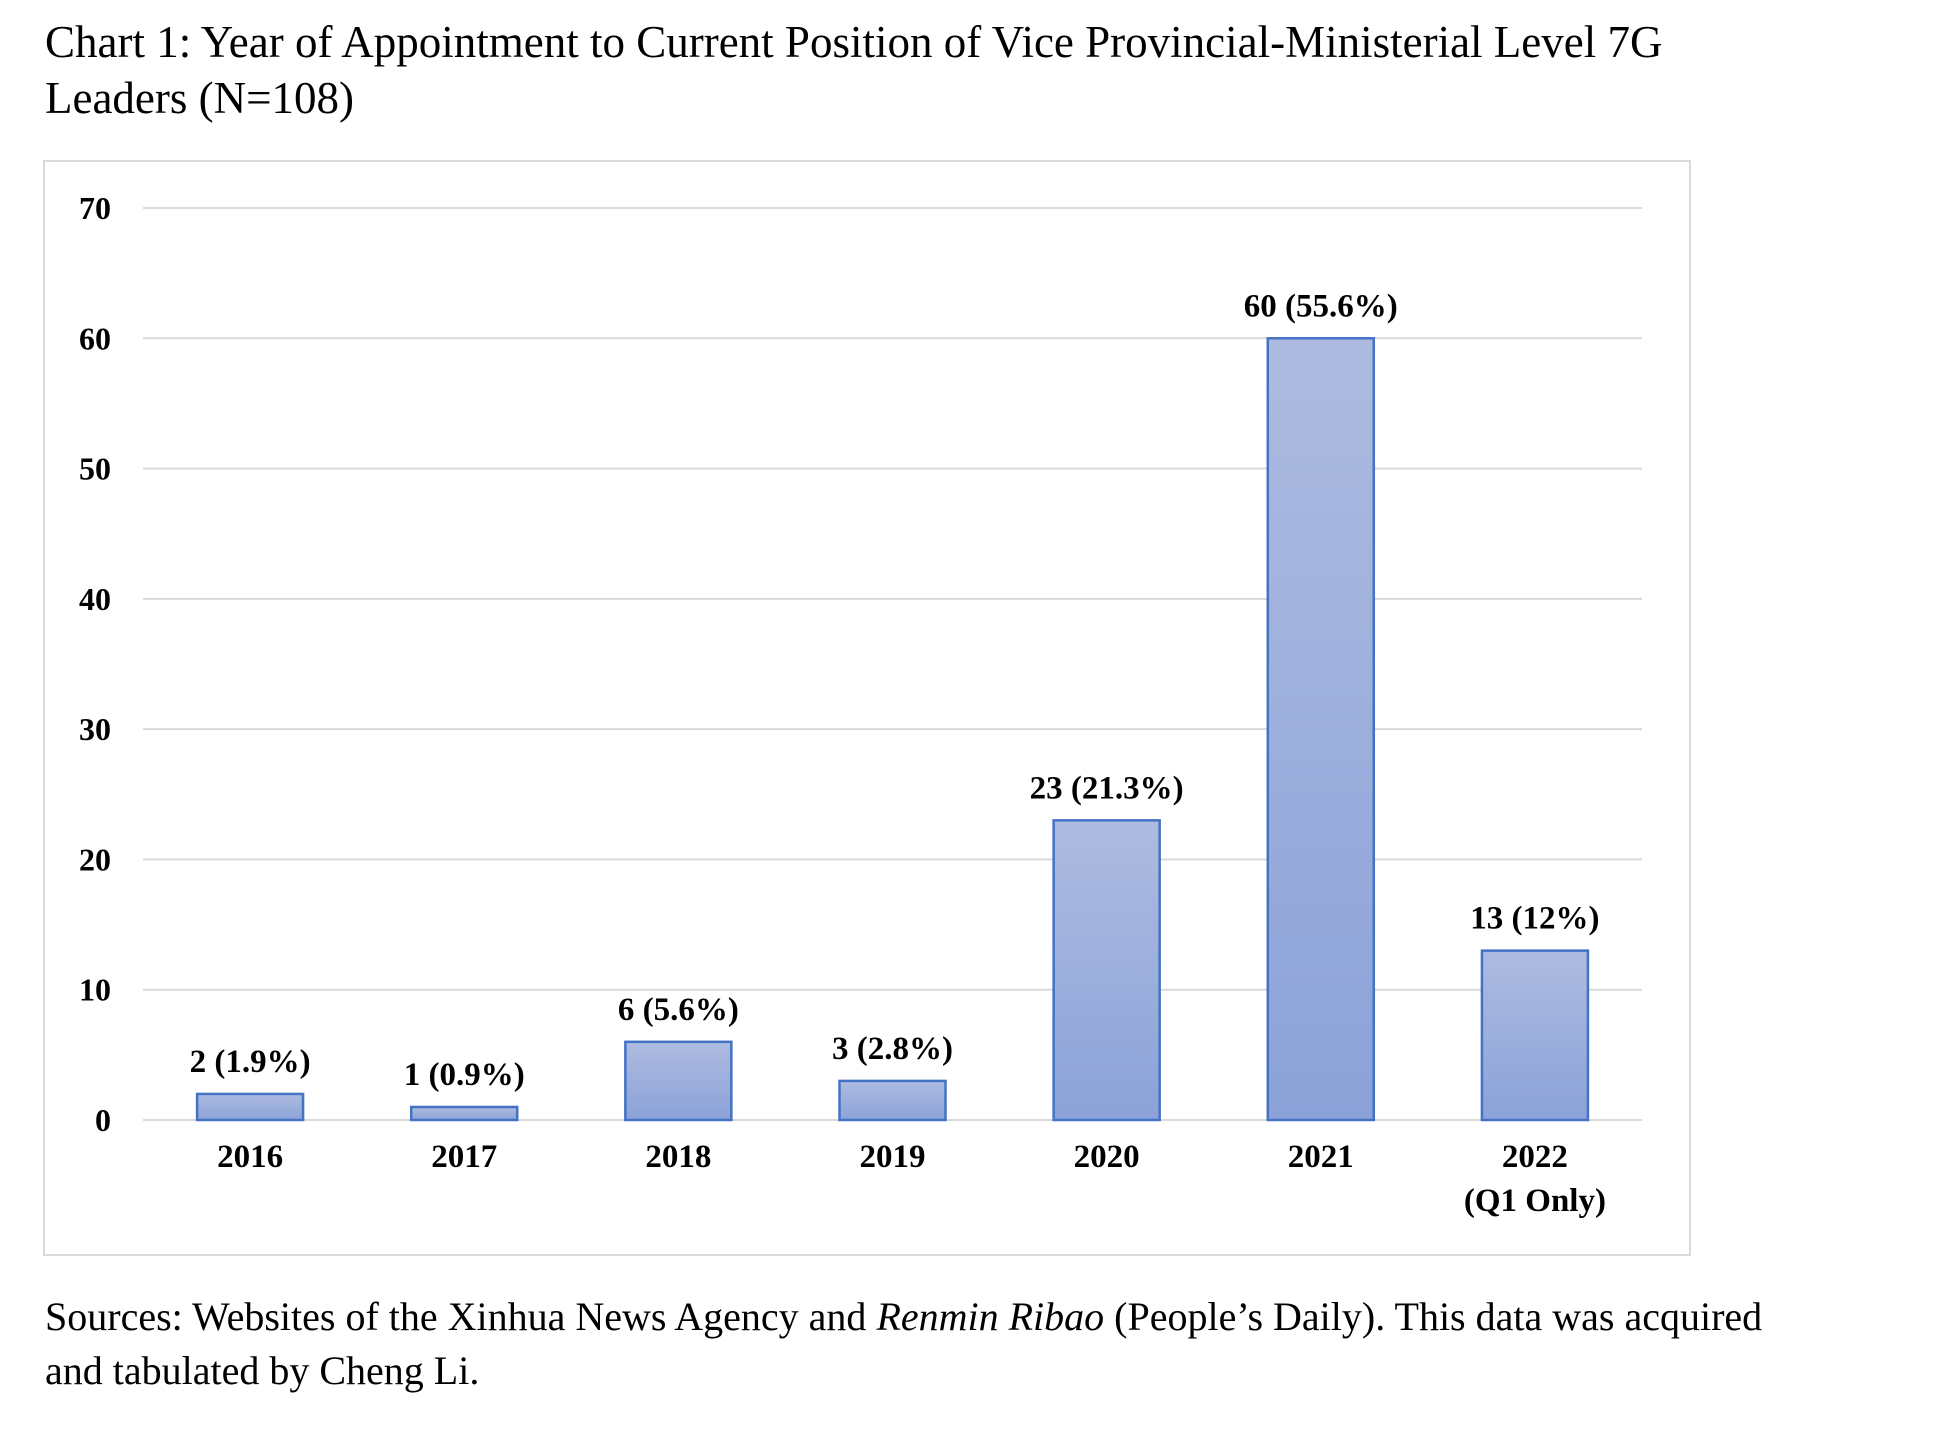 Image resolution: width=1943 pixels, height=1455 pixels. I want to click on x-tick-label: 2022, so click(1535, 1157).